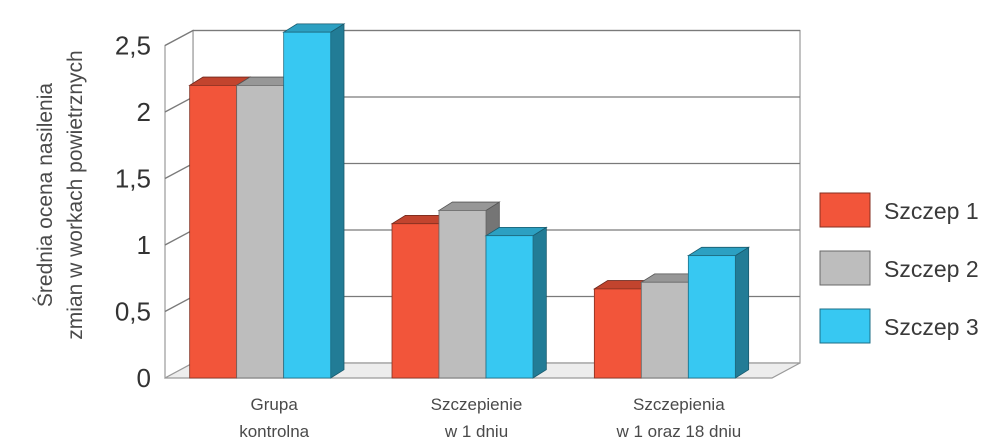 The height and width of the screenshot is (448, 985). I want to click on gridline, so click(482, 38).